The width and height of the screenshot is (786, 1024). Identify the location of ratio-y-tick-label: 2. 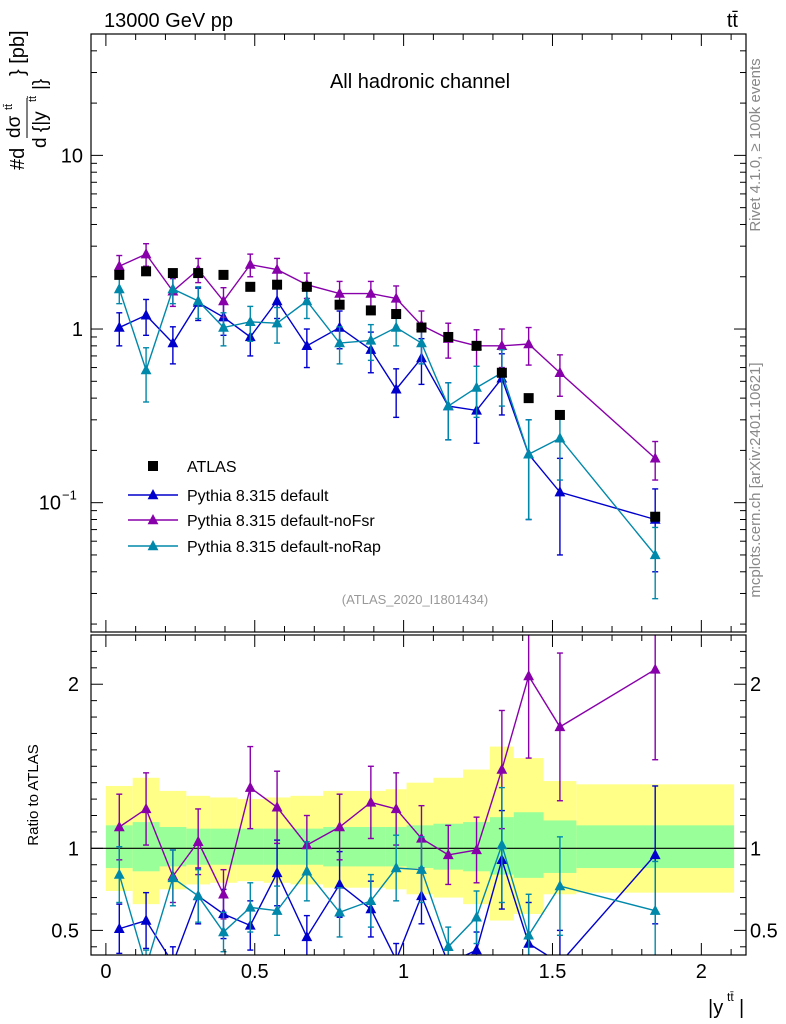
(73, 685).